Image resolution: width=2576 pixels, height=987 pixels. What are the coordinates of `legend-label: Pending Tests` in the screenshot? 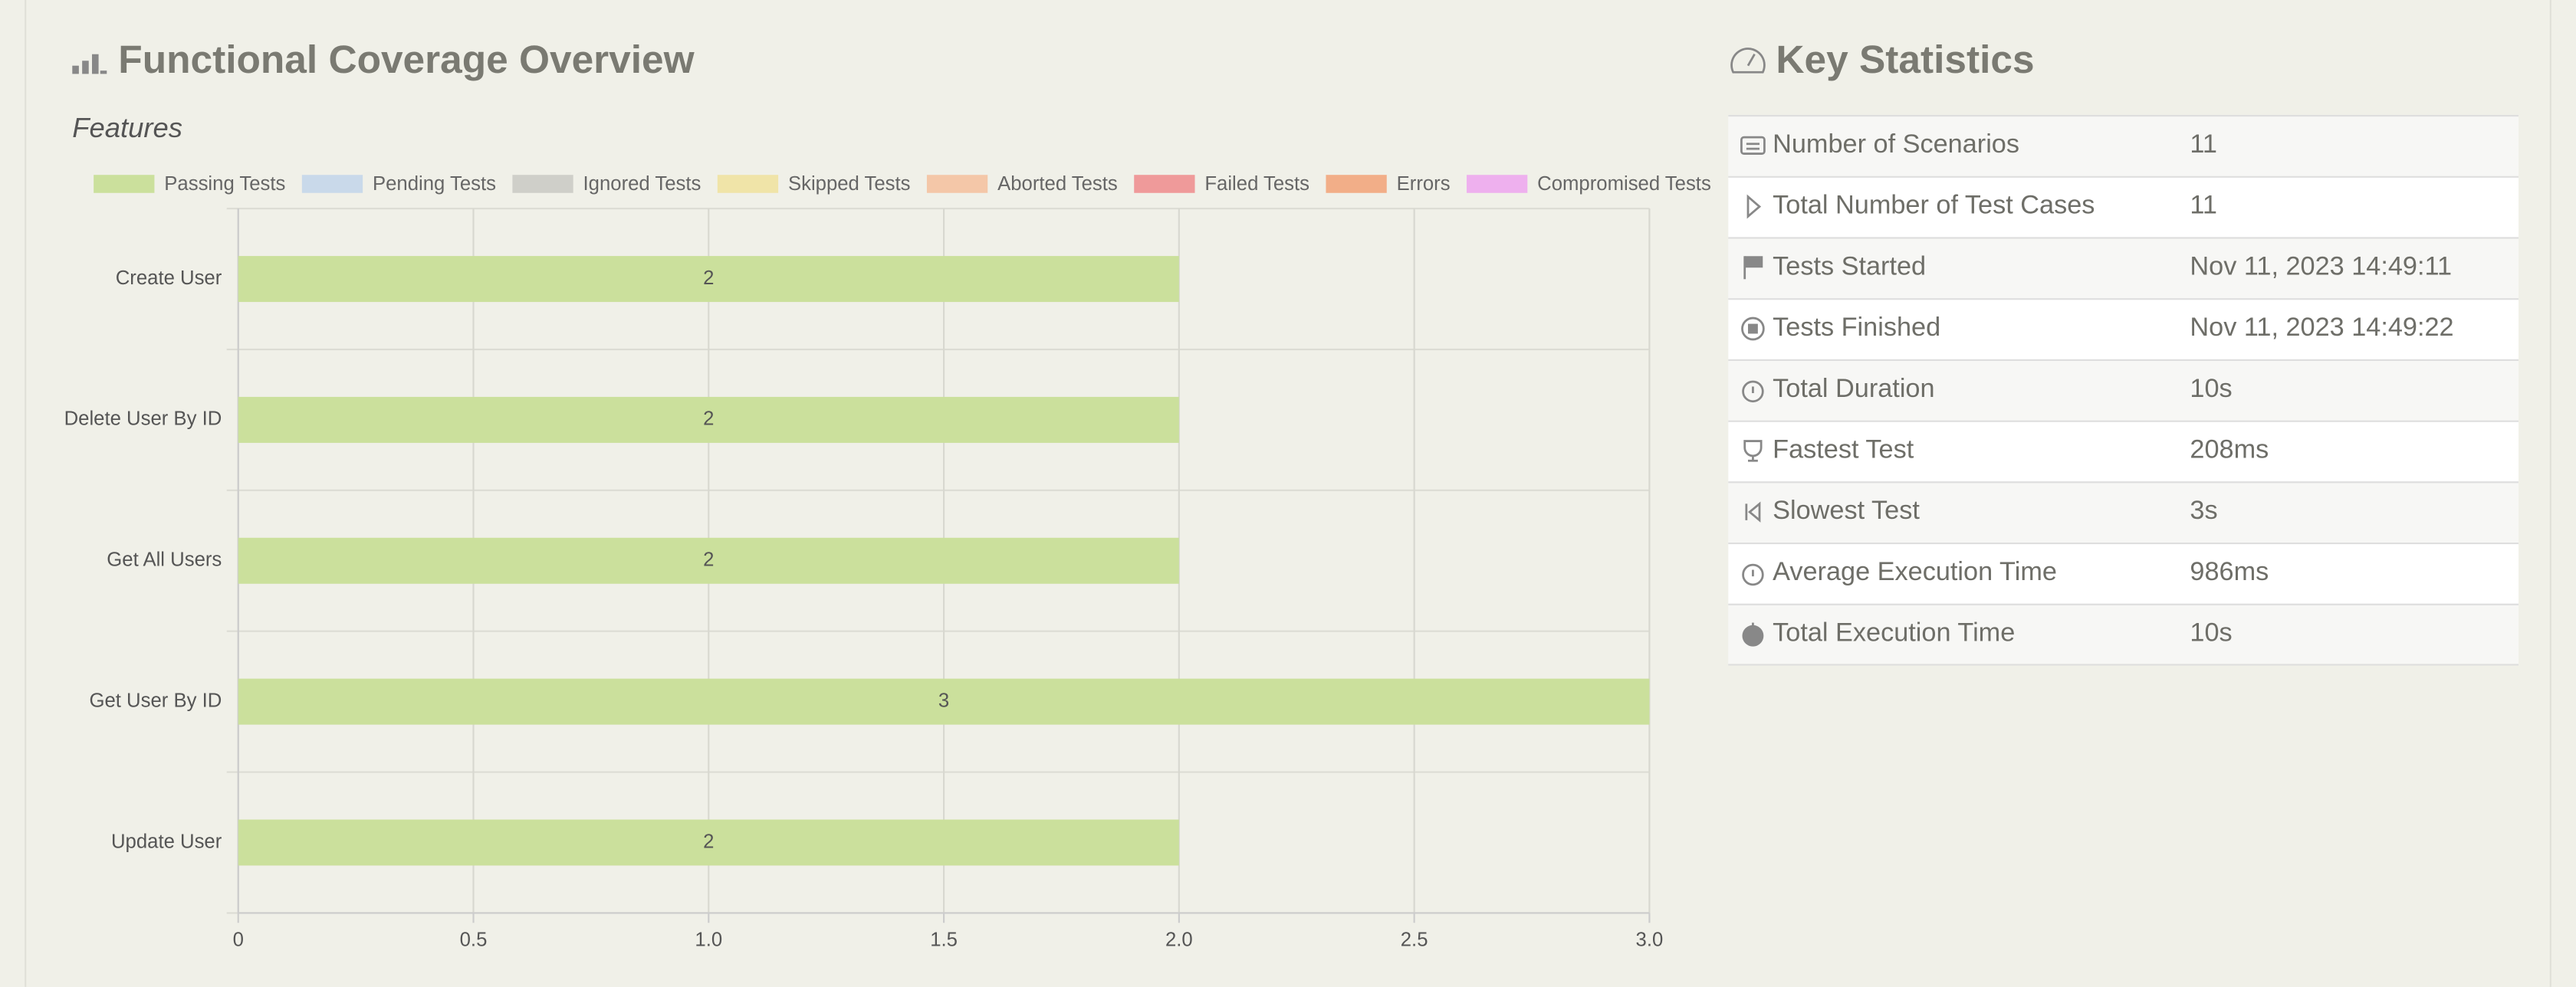 It's located at (435, 184).